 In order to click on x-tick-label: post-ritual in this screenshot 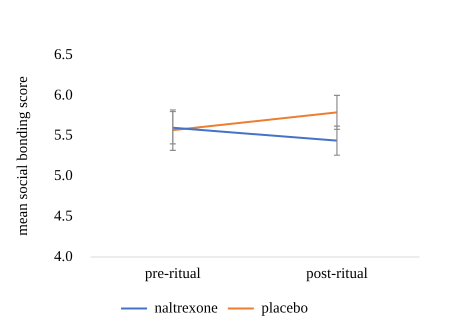, I will do `click(337, 274)`.